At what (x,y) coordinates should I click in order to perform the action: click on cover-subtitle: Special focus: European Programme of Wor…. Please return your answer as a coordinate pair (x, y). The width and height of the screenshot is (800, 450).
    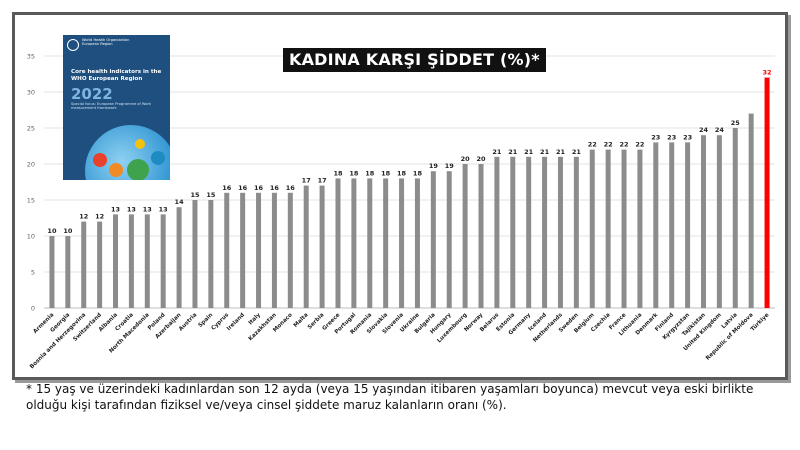
    Looking at the image, I should click on (111, 106).